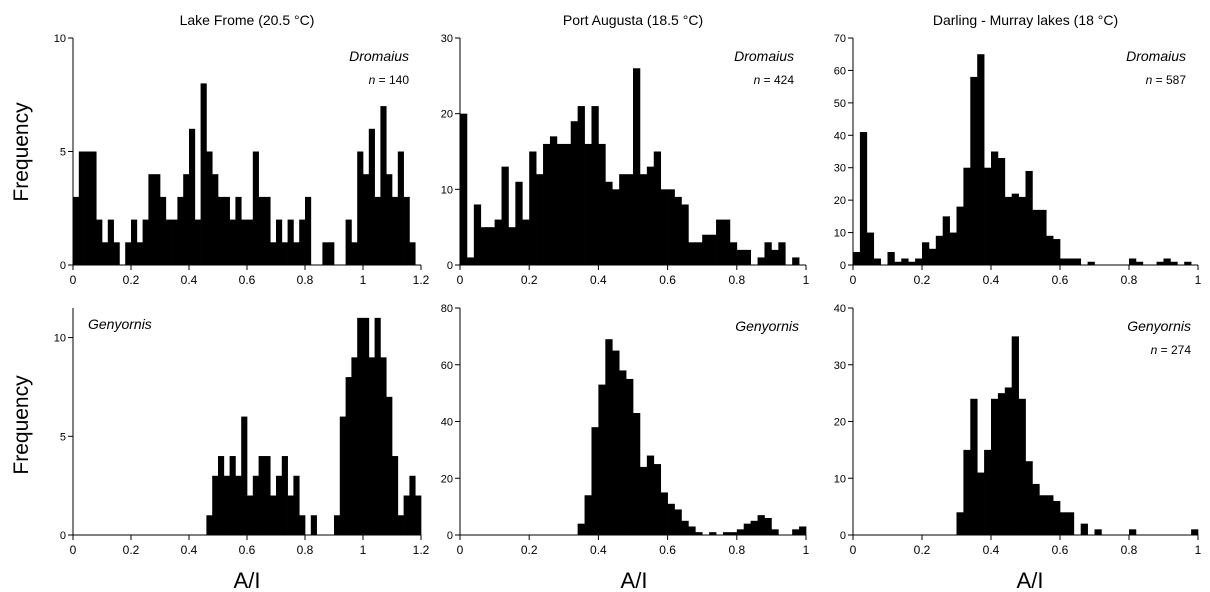  What do you see at coordinates (242, 432) in the screenshot?
I see `panel-4: 0 0.2 0.4 0.6 0.8 1 1.2 0 5 10 Genyornis` at bounding box center [242, 432].